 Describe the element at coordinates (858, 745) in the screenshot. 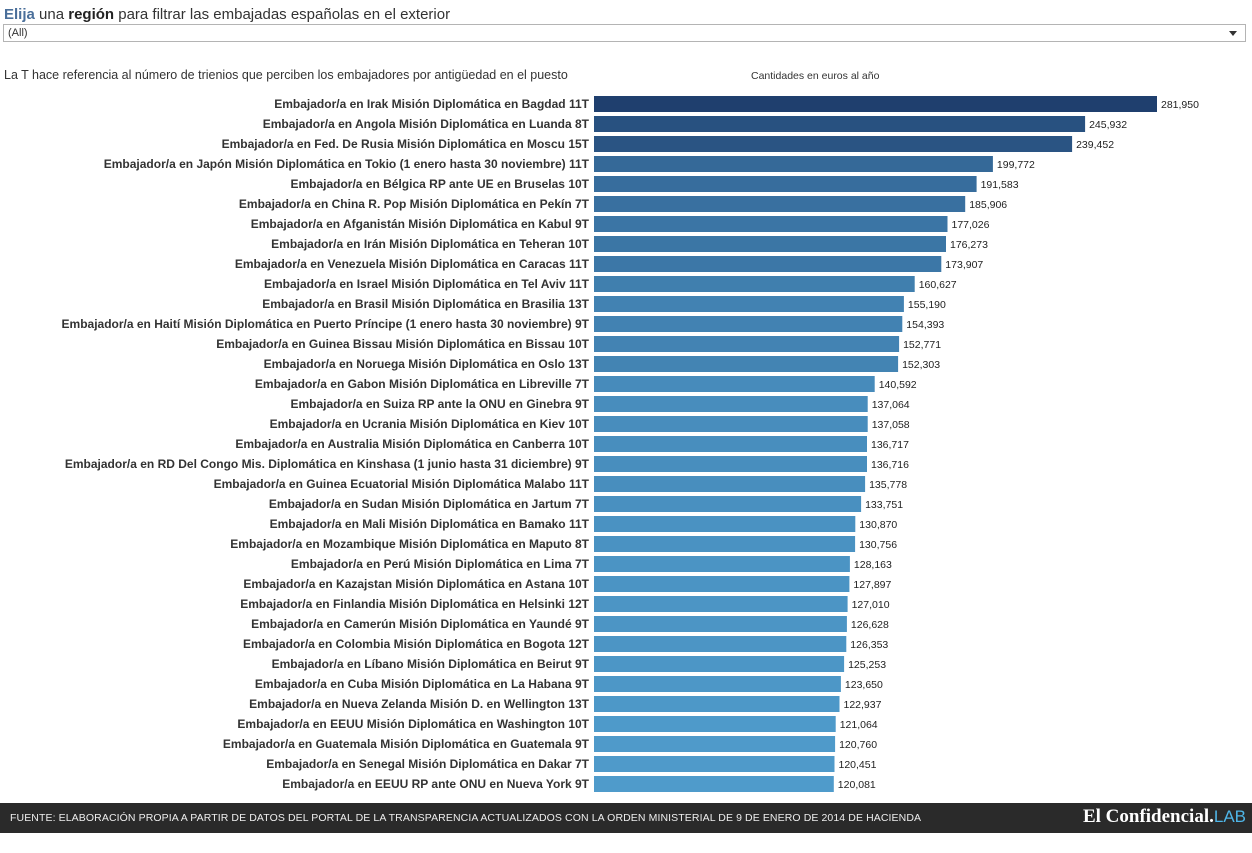

I see `value-label: 120,760` at that location.